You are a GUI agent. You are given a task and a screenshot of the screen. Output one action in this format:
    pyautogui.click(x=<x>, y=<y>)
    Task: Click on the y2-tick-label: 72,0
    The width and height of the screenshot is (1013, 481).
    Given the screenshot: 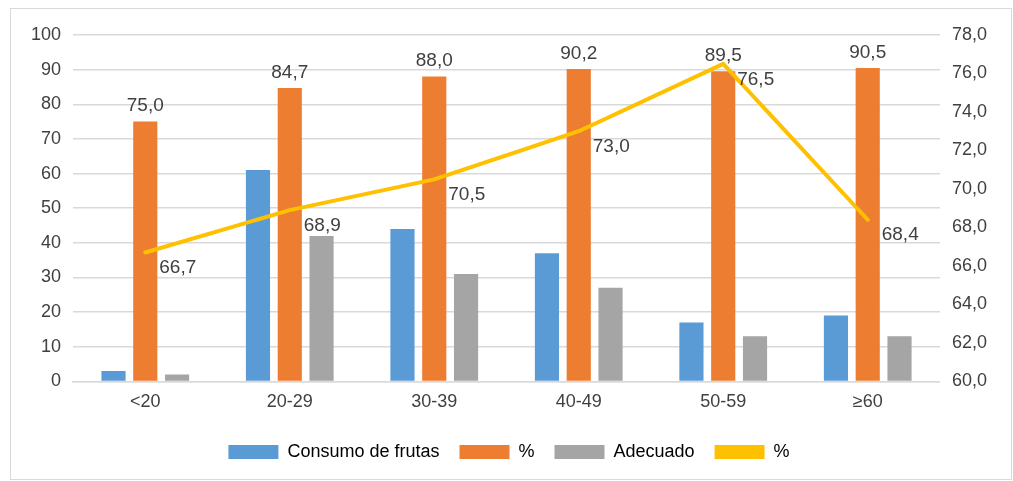 What is the action you would take?
    pyautogui.click(x=969, y=149)
    